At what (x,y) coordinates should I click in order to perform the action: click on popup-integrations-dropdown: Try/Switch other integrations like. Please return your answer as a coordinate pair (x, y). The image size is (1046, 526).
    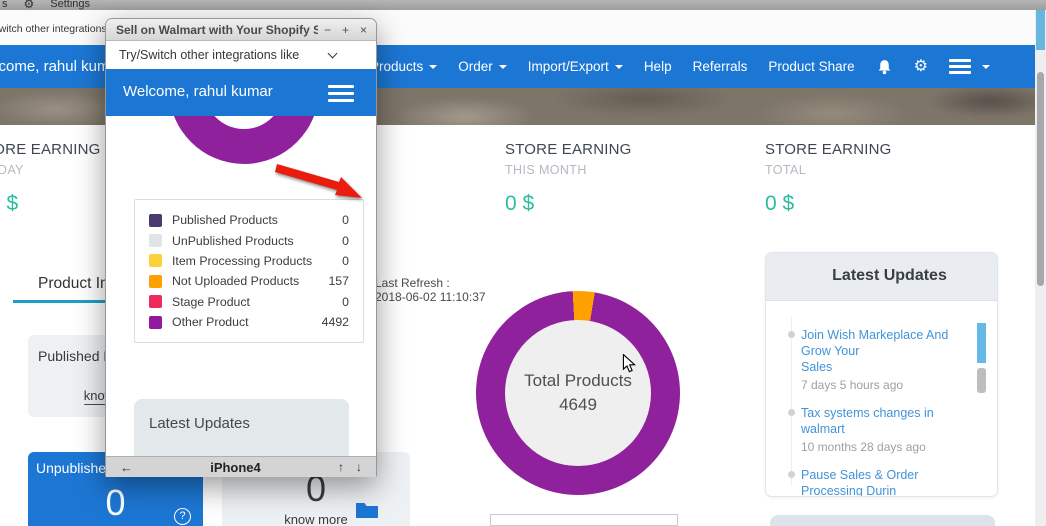
    Looking at the image, I should click on (241, 55).